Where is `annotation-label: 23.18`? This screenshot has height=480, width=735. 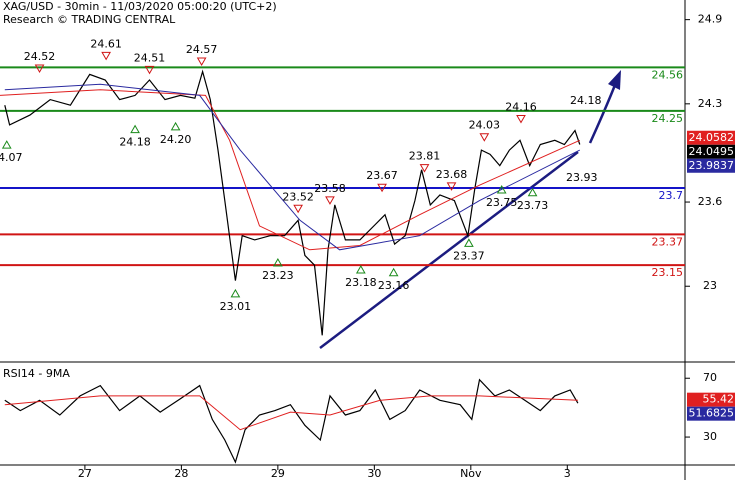 annotation-label: 23.18 is located at coordinates (361, 282).